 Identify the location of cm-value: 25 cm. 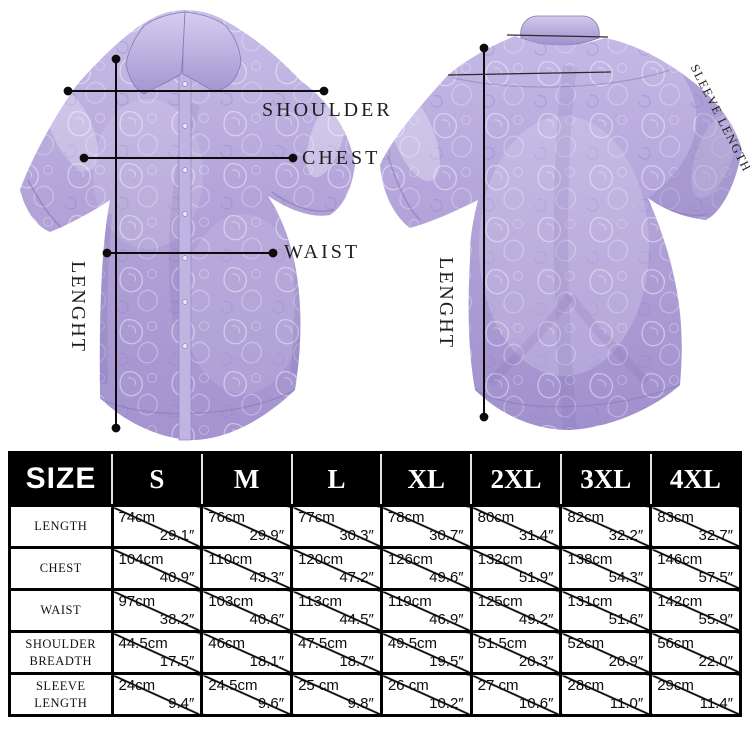
(318, 685).